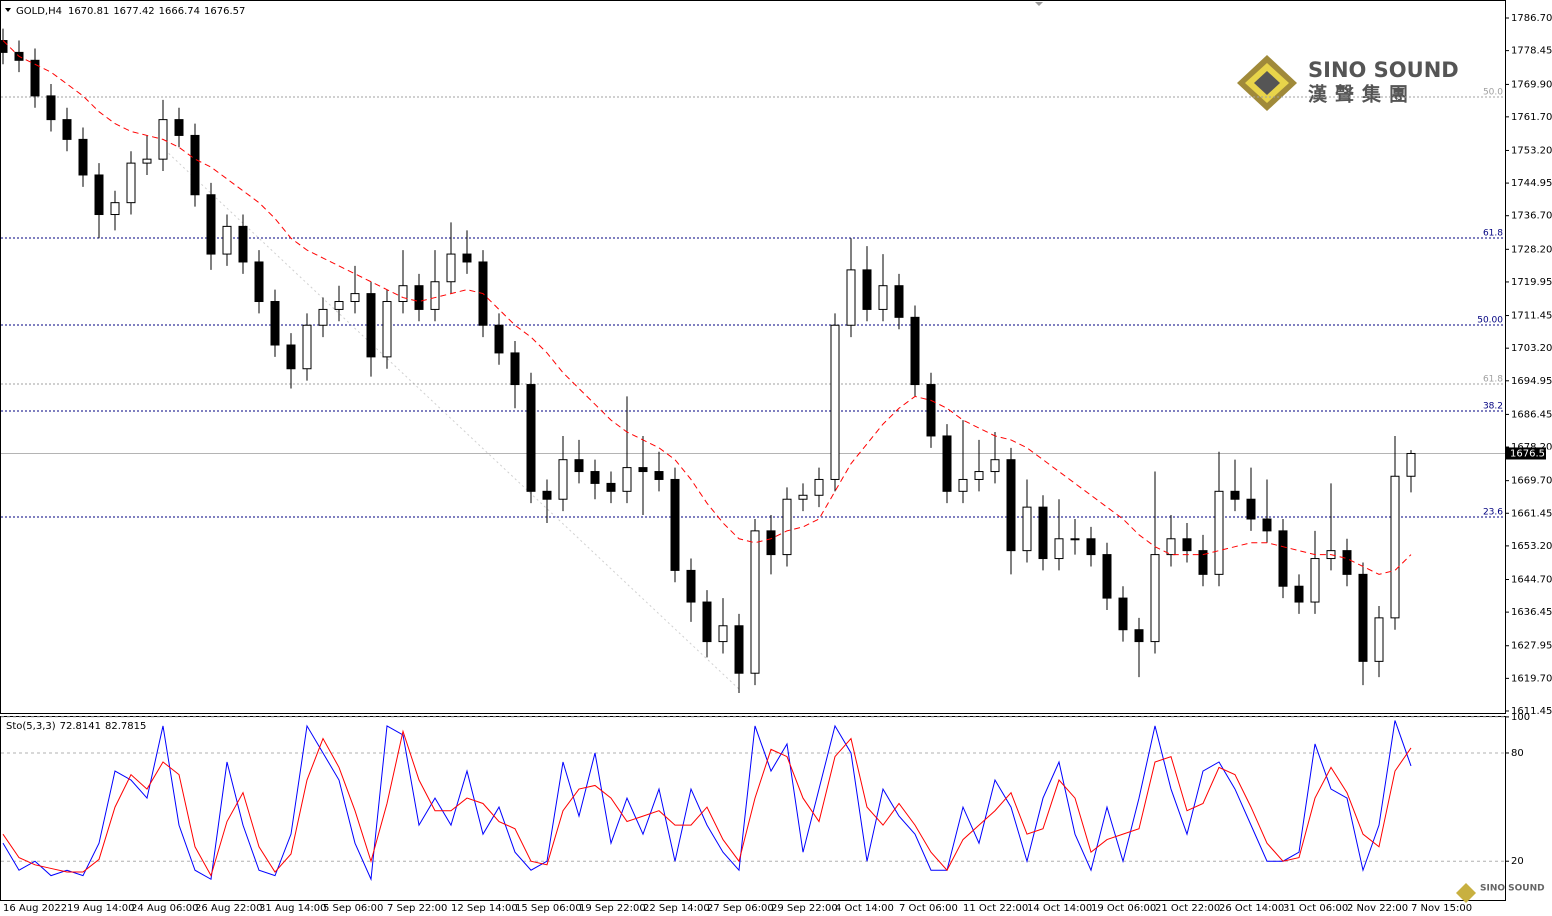 The image size is (1552, 916). What do you see at coordinates (1493, 513) in the screenshot?
I see `level-label: 23.6` at bounding box center [1493, 513].